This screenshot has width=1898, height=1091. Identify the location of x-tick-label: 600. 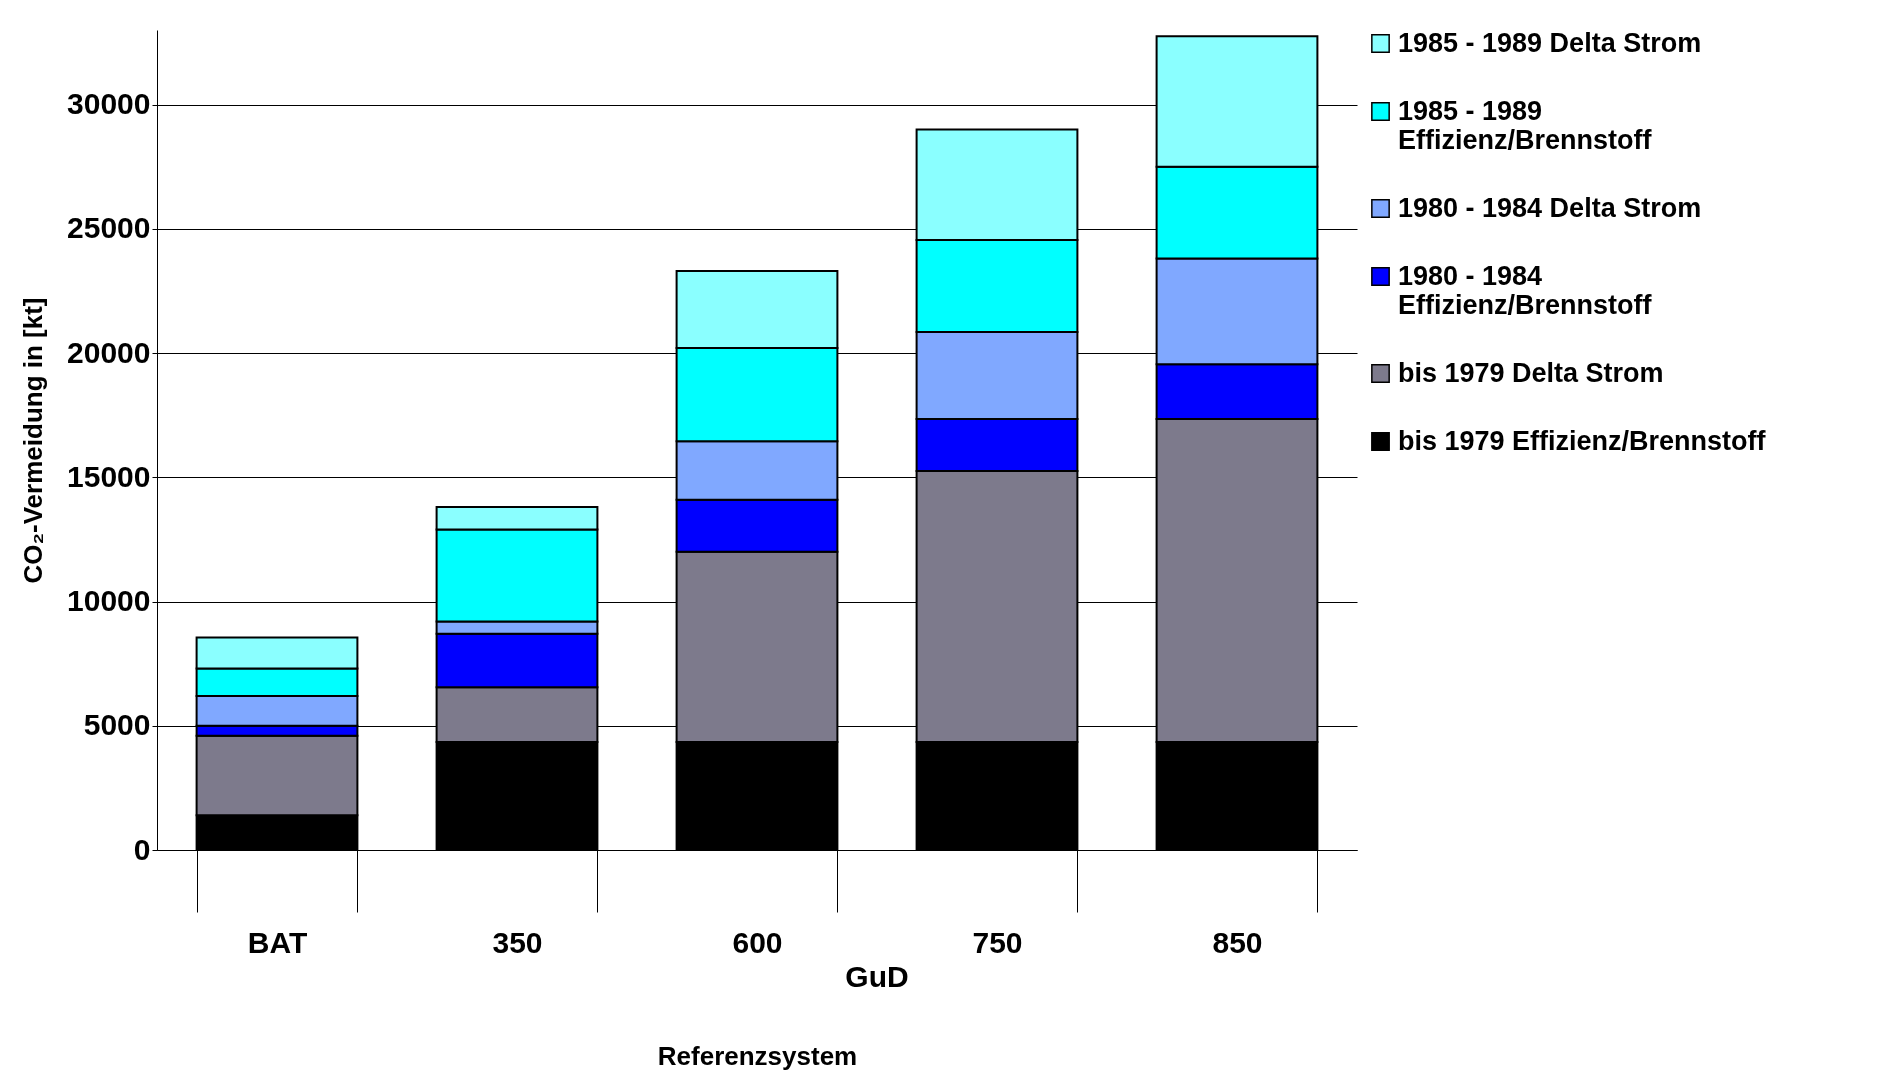
(757, 942).